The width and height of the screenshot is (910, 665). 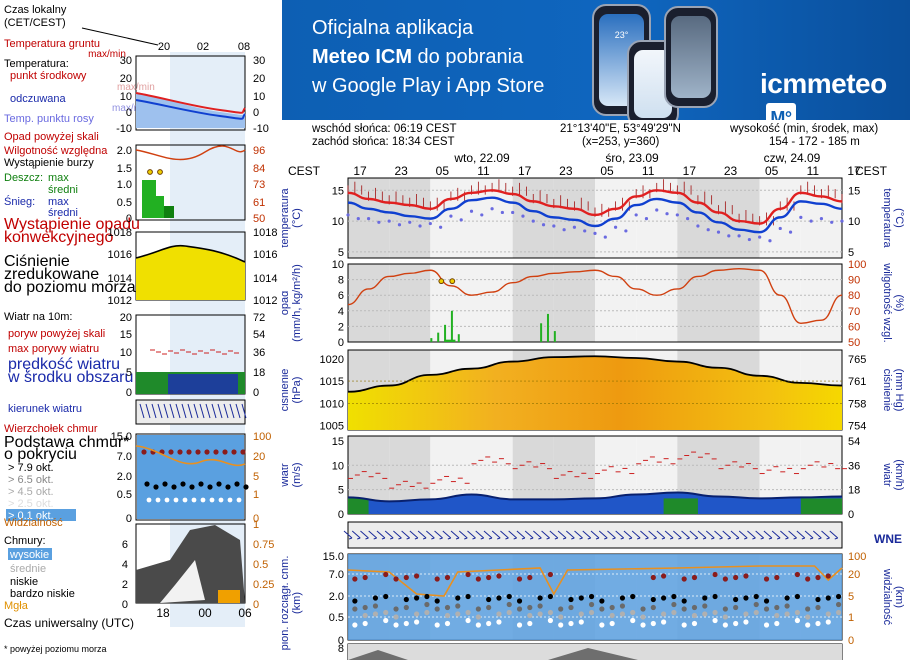 What do you see at coordinates (857, 427) in the screenshot?
I see `pressure-tick-right: 754` at bounding box center [857, 427].